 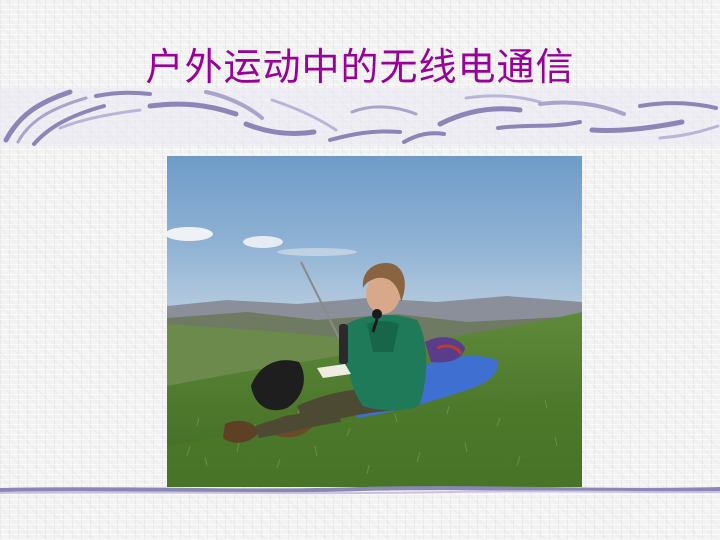 What do you see at coordinates (360, 67) in the screenshot?
I see `slide-title: 户外运动中的无线电通信` at bounding box center [360, 67].